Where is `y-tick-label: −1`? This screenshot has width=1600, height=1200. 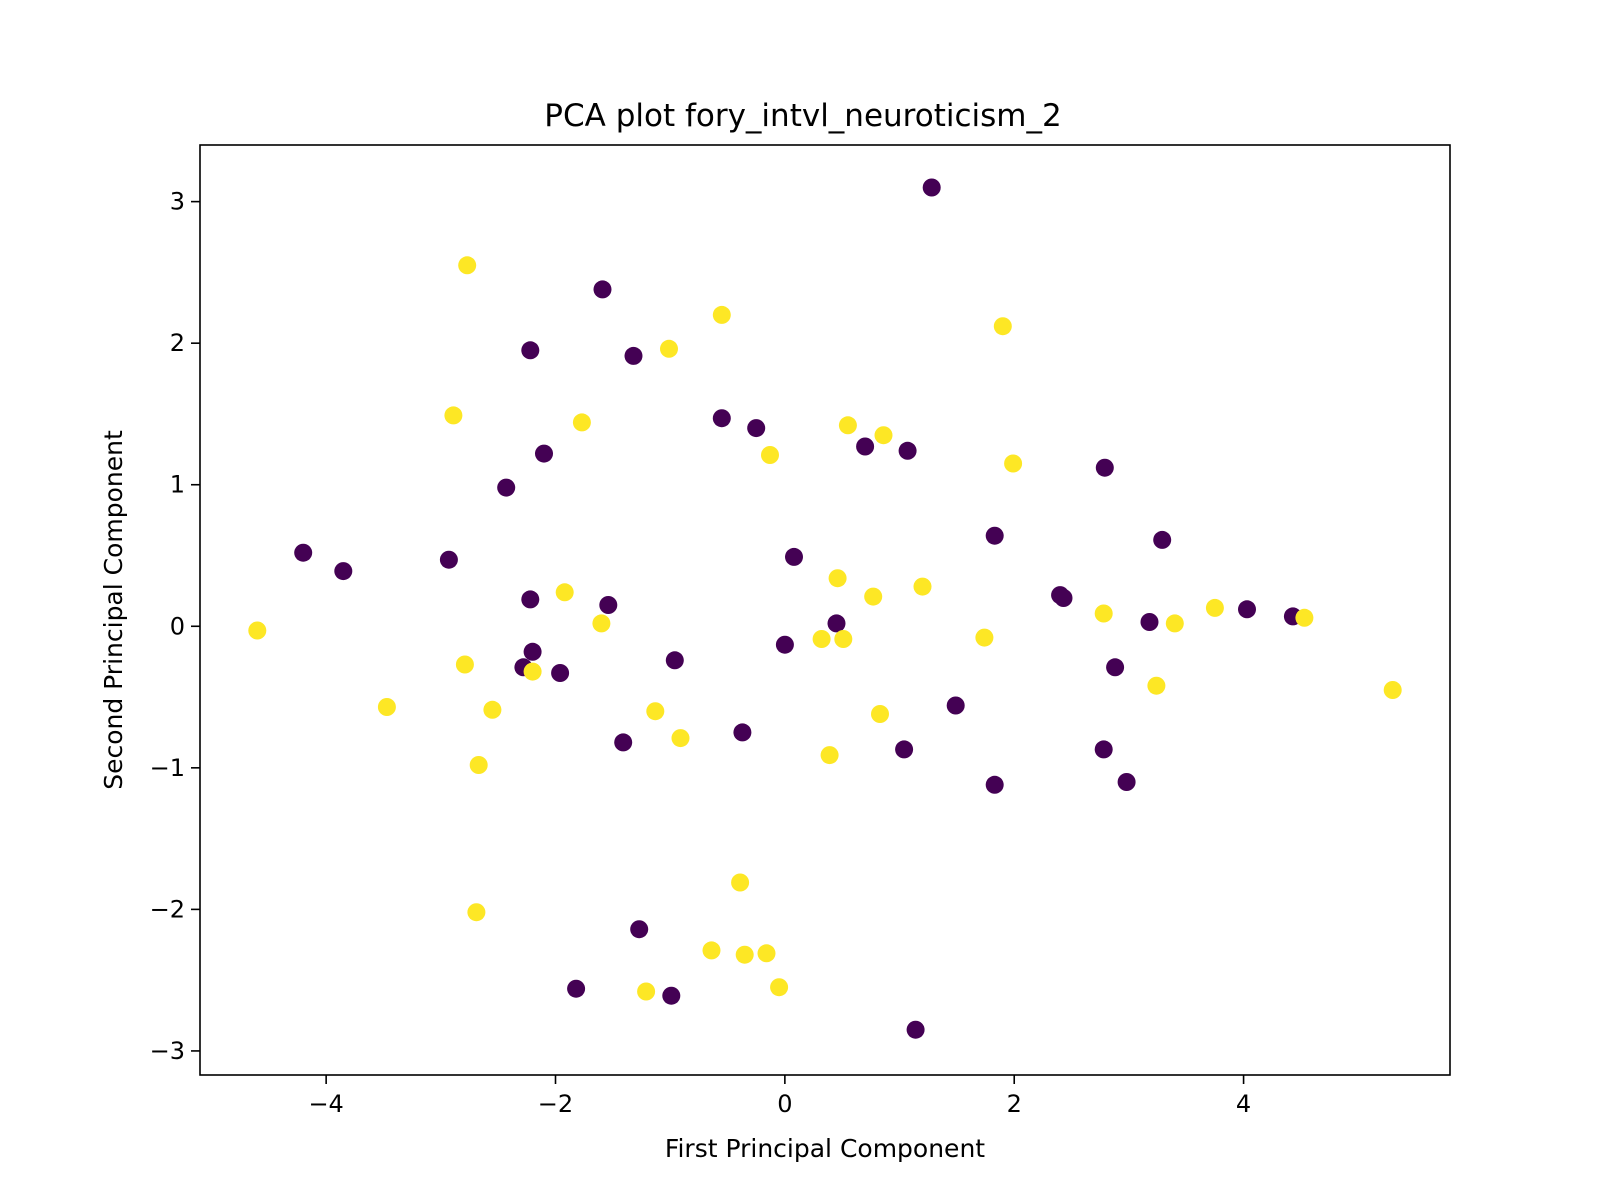 y-tick-label: −1 is located at coordinates (167, 768).